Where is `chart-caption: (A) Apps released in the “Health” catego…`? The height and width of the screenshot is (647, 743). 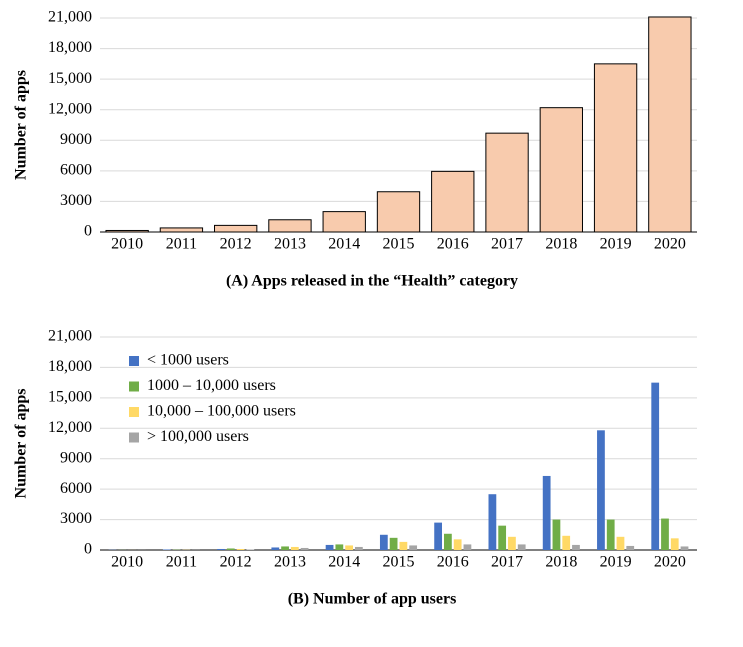
chart-caption: (A) Apps released in the “Health” catego… is located at coordinates (372, 281).